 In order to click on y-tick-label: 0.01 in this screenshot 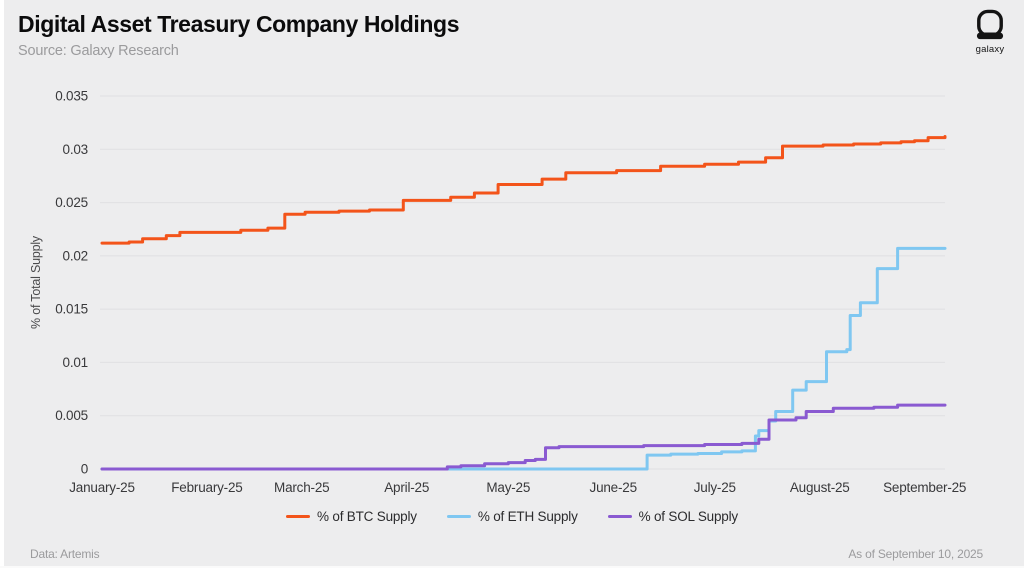, I will do `click(75, 362)`.